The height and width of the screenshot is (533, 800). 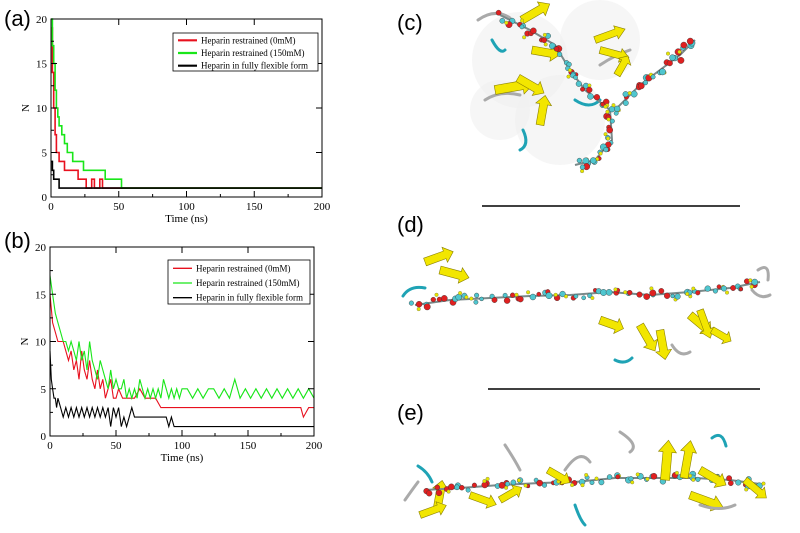 I want to click on x-axis-label: Time (ns), so click(x=182, y=458).